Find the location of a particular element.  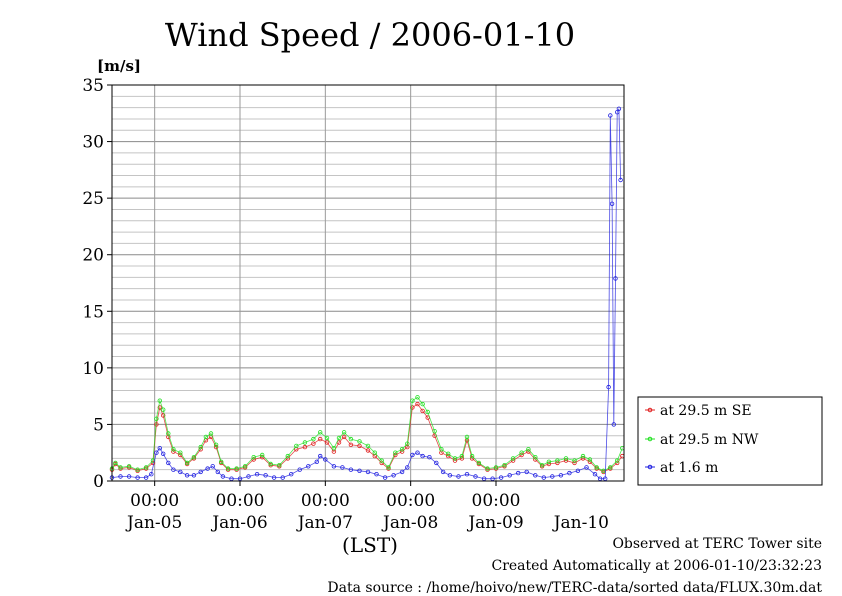

y-tick-label: 10 is located at coordinates (93, 369).